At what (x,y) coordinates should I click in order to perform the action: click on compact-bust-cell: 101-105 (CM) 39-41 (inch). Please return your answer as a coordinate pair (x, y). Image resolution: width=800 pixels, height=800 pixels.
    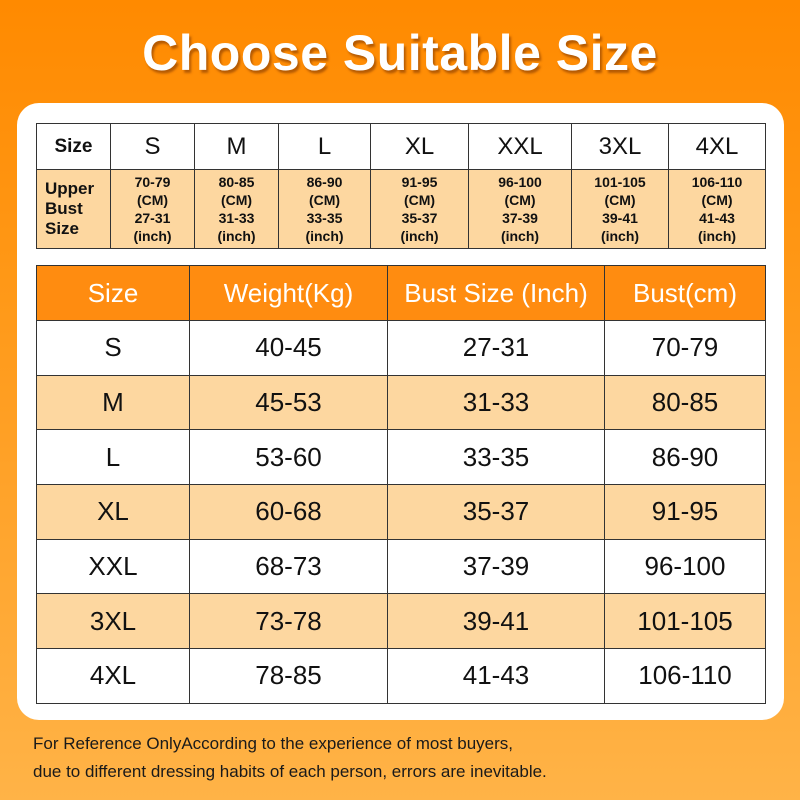
    Looking at the image, I should click on (620, 209).